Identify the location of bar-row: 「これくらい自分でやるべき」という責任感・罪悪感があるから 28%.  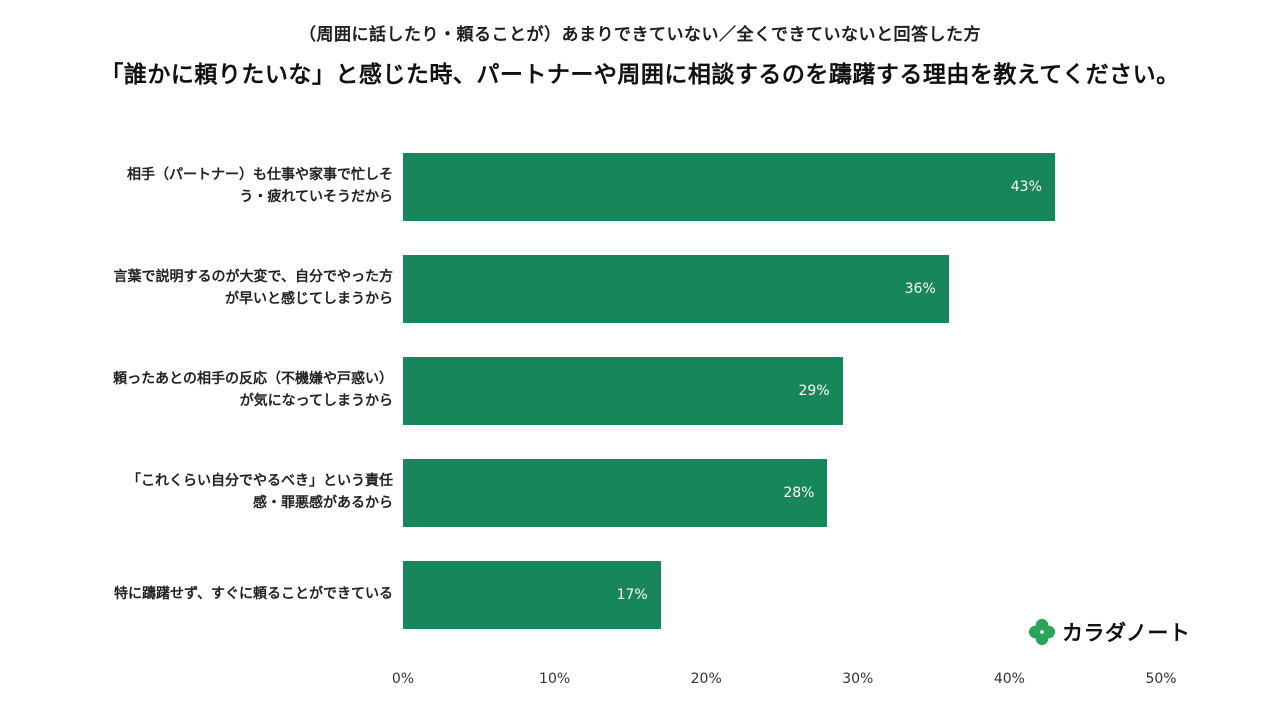
(630, 493).